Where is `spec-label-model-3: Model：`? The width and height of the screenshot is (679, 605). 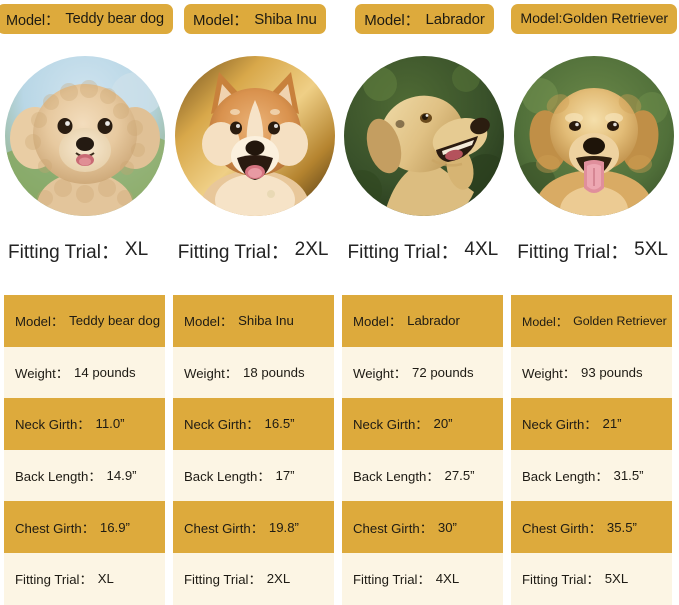 spec-label-model-3: Model： is located at coordinates (378, 322).